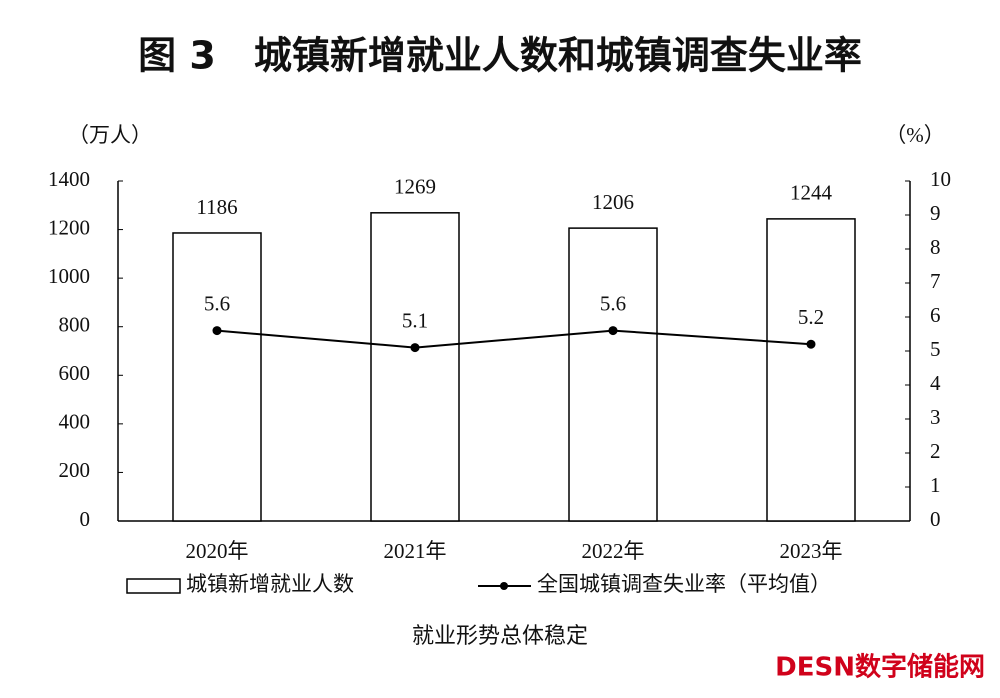 Image resolution: width=1000 pixels, height=698 pixels. What do you see at coordinates (684, 584) in the screenshot?
I see `legend-label: 全国城镇调查失业率（平均值）` at bounding box center [684, 584].